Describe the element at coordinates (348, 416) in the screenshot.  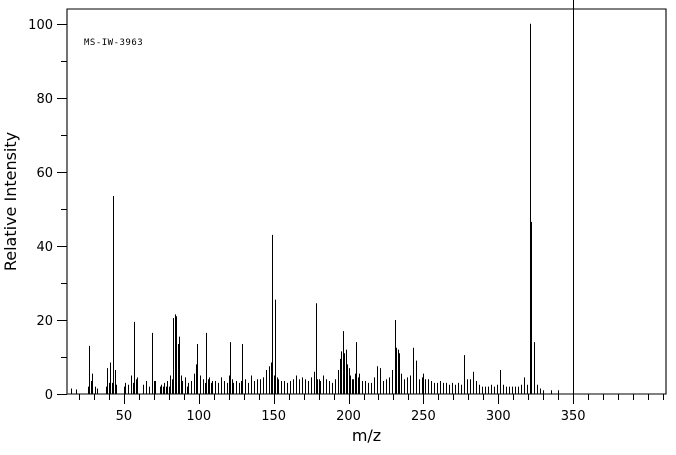
I see `x-tick-label: 200` at that location.